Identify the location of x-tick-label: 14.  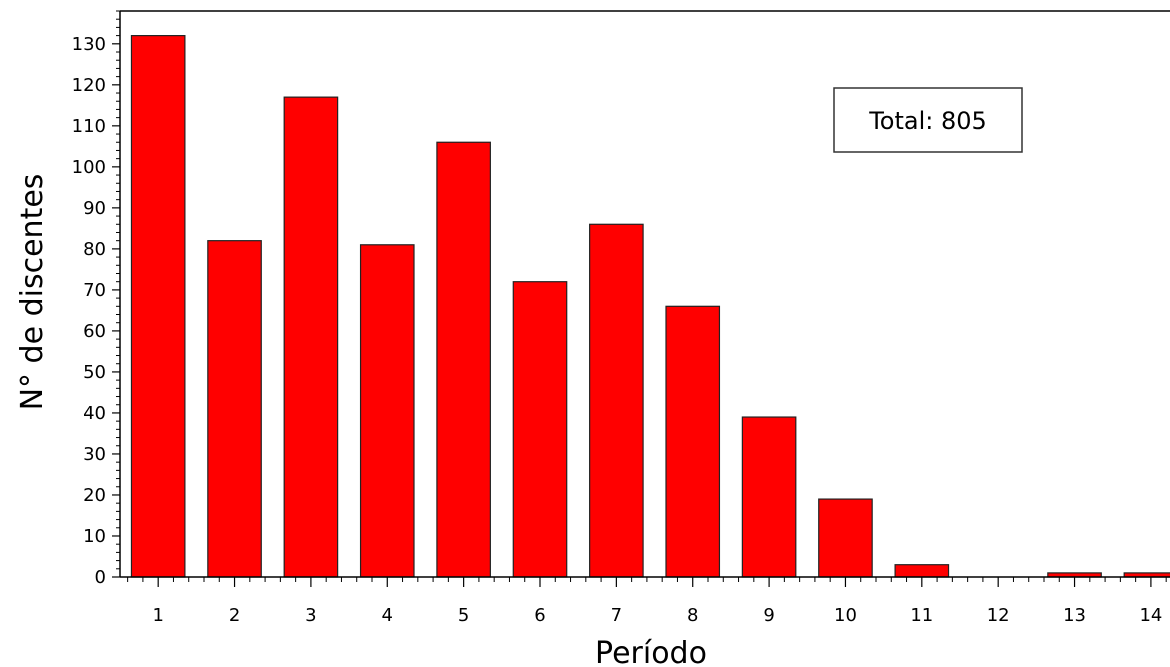
(1150, 615).